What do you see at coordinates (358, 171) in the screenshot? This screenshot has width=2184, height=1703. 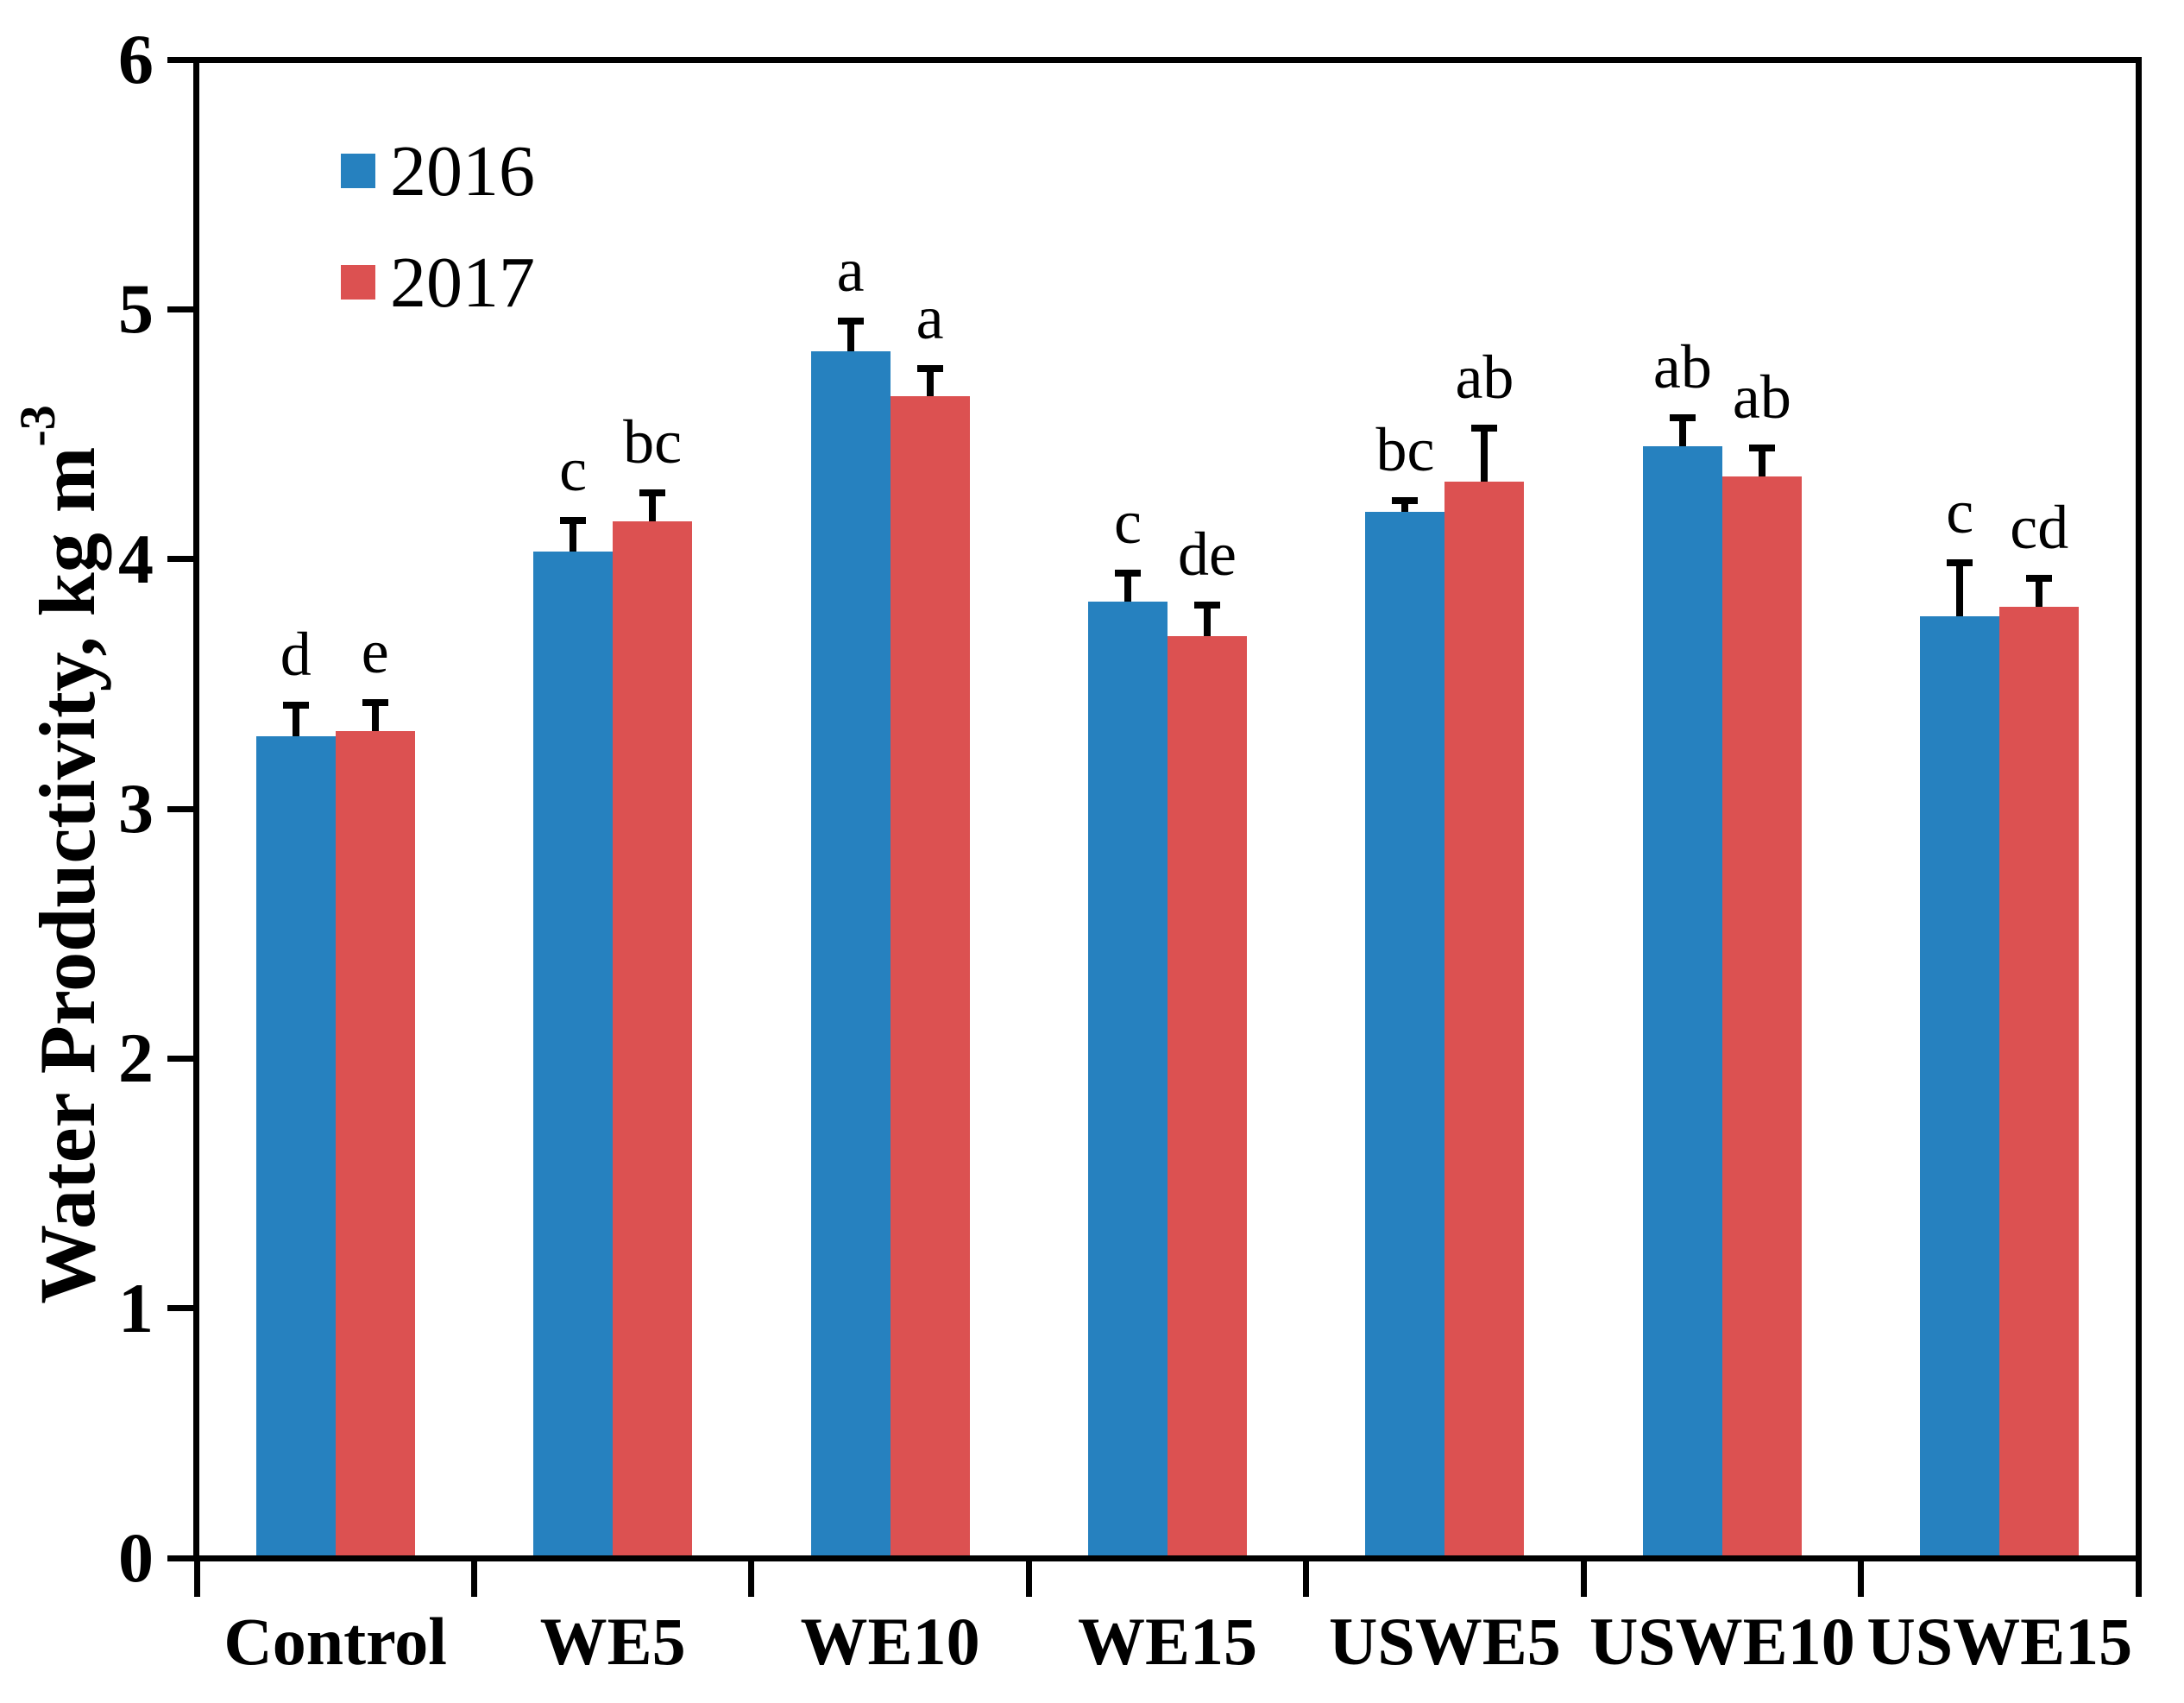 I see `legend-swatch-2016` at bounding box center [358, 171].